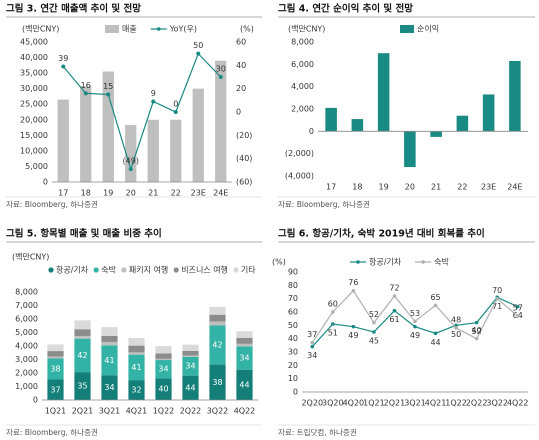  What do you see at coordinates (428, 29) in the screenshot?
I see `legend-label: 순이익` at bounding box center [428, 29].